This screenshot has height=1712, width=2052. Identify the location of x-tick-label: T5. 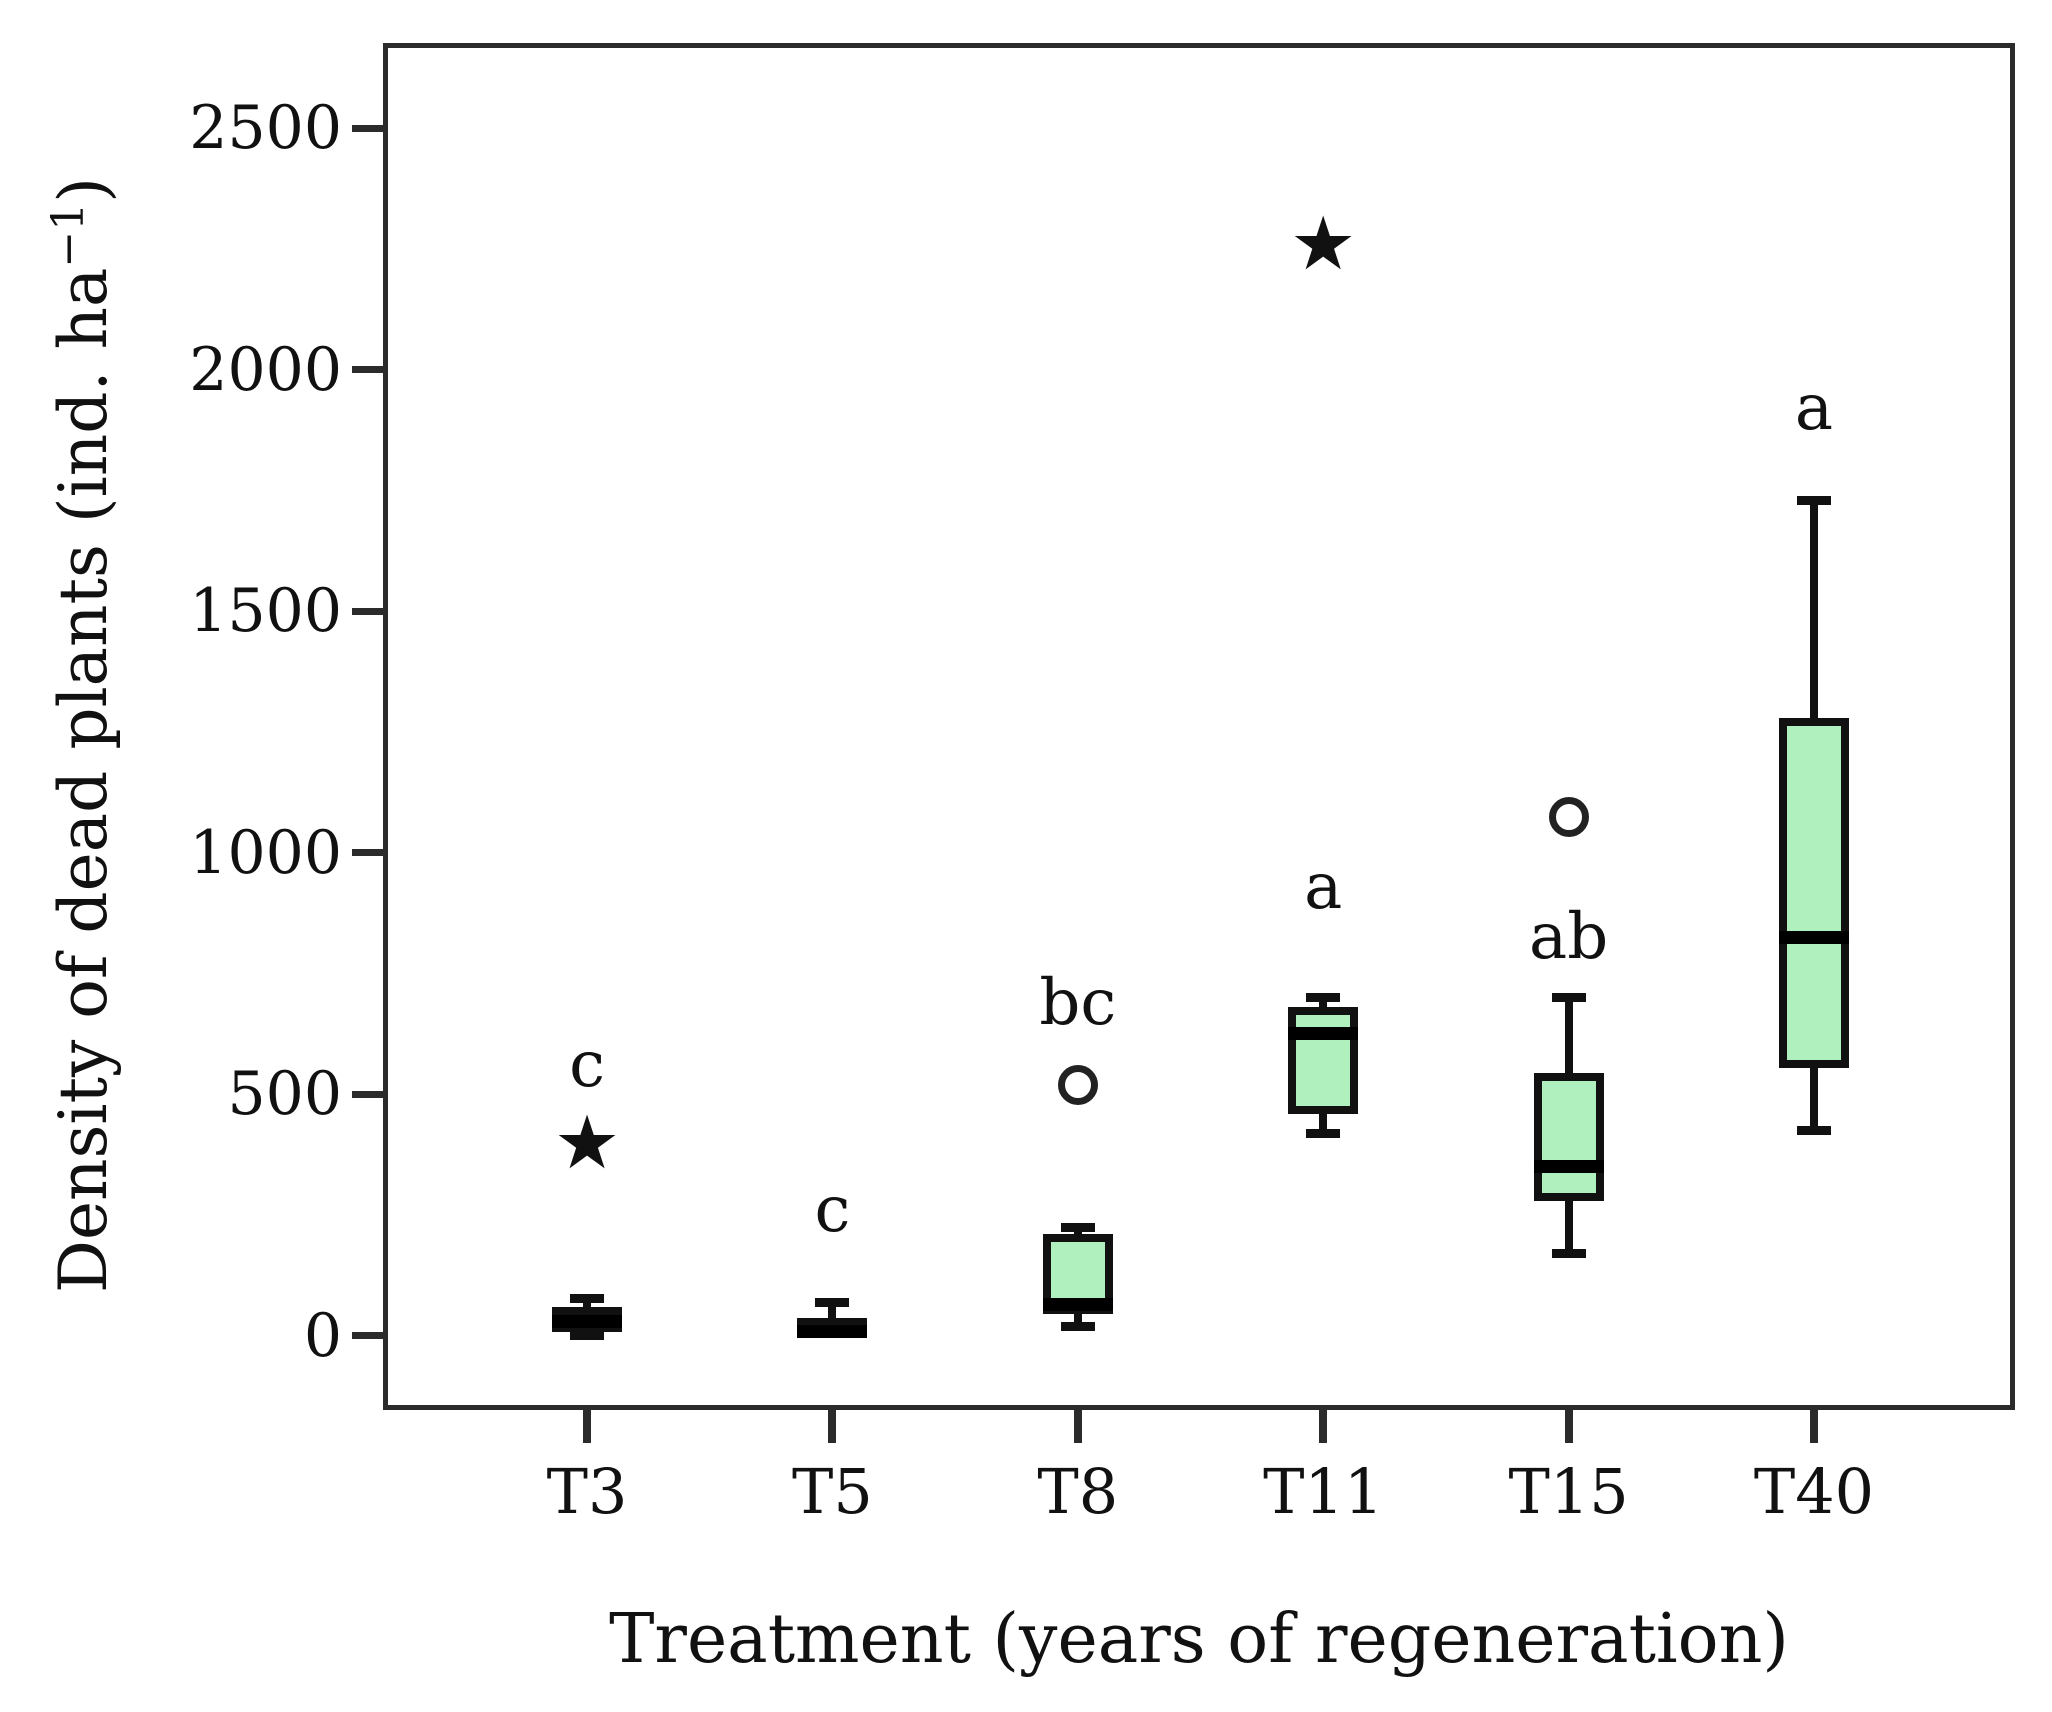
(832, 1491).